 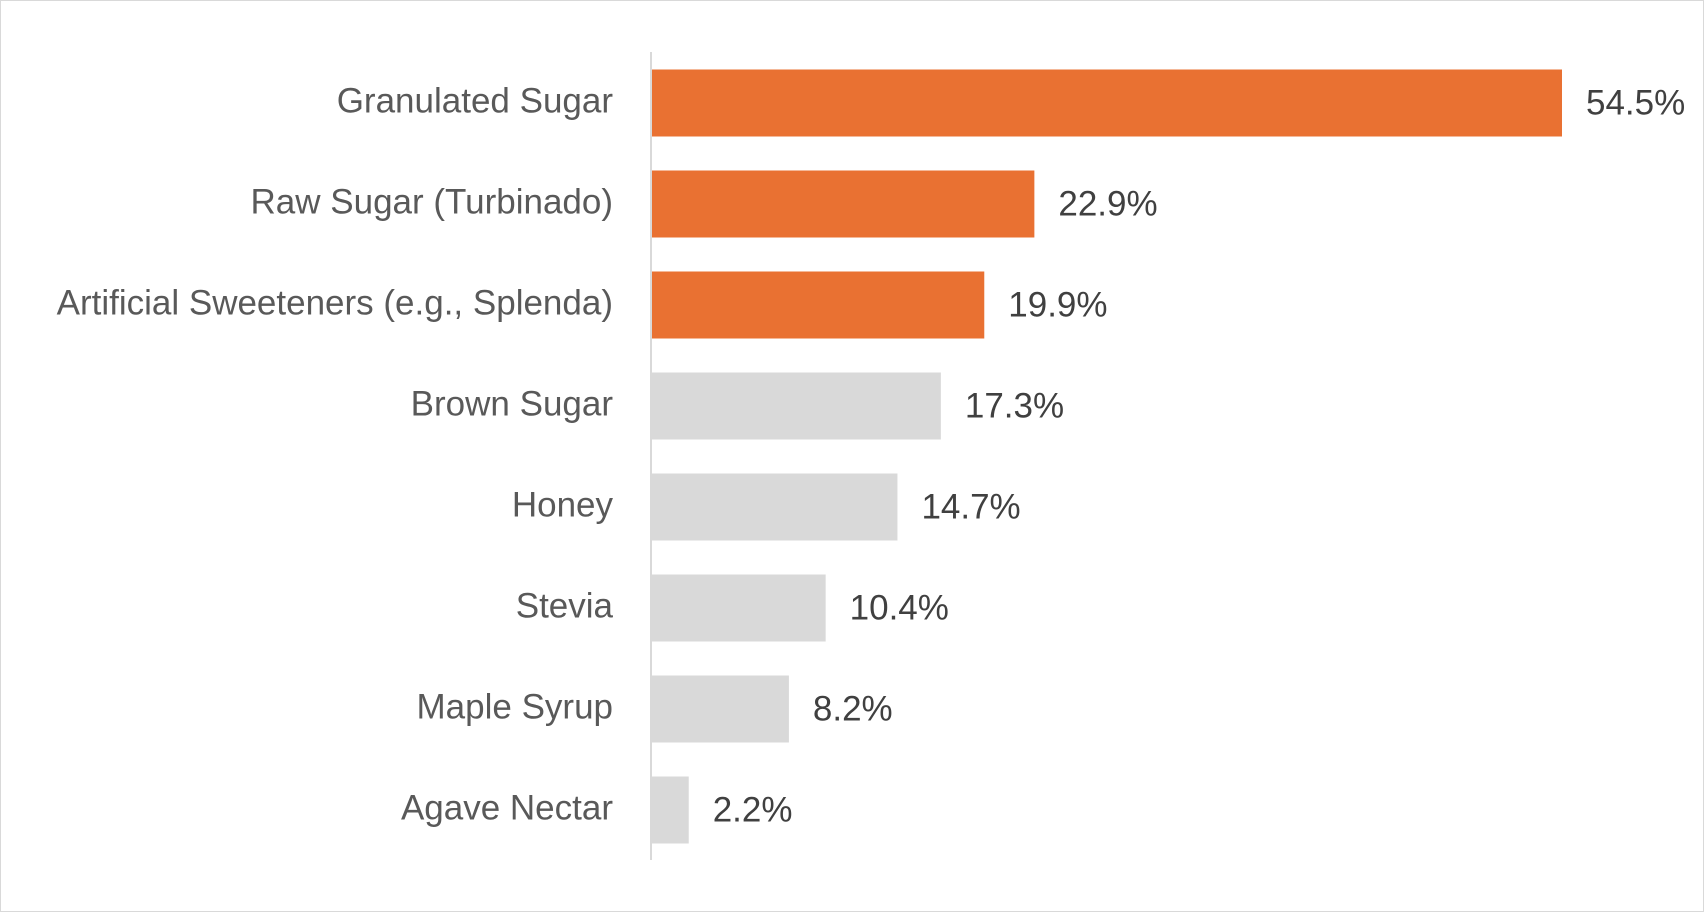 I want to click on value-label-1: 22.9%, so click(x=1107, y=203).